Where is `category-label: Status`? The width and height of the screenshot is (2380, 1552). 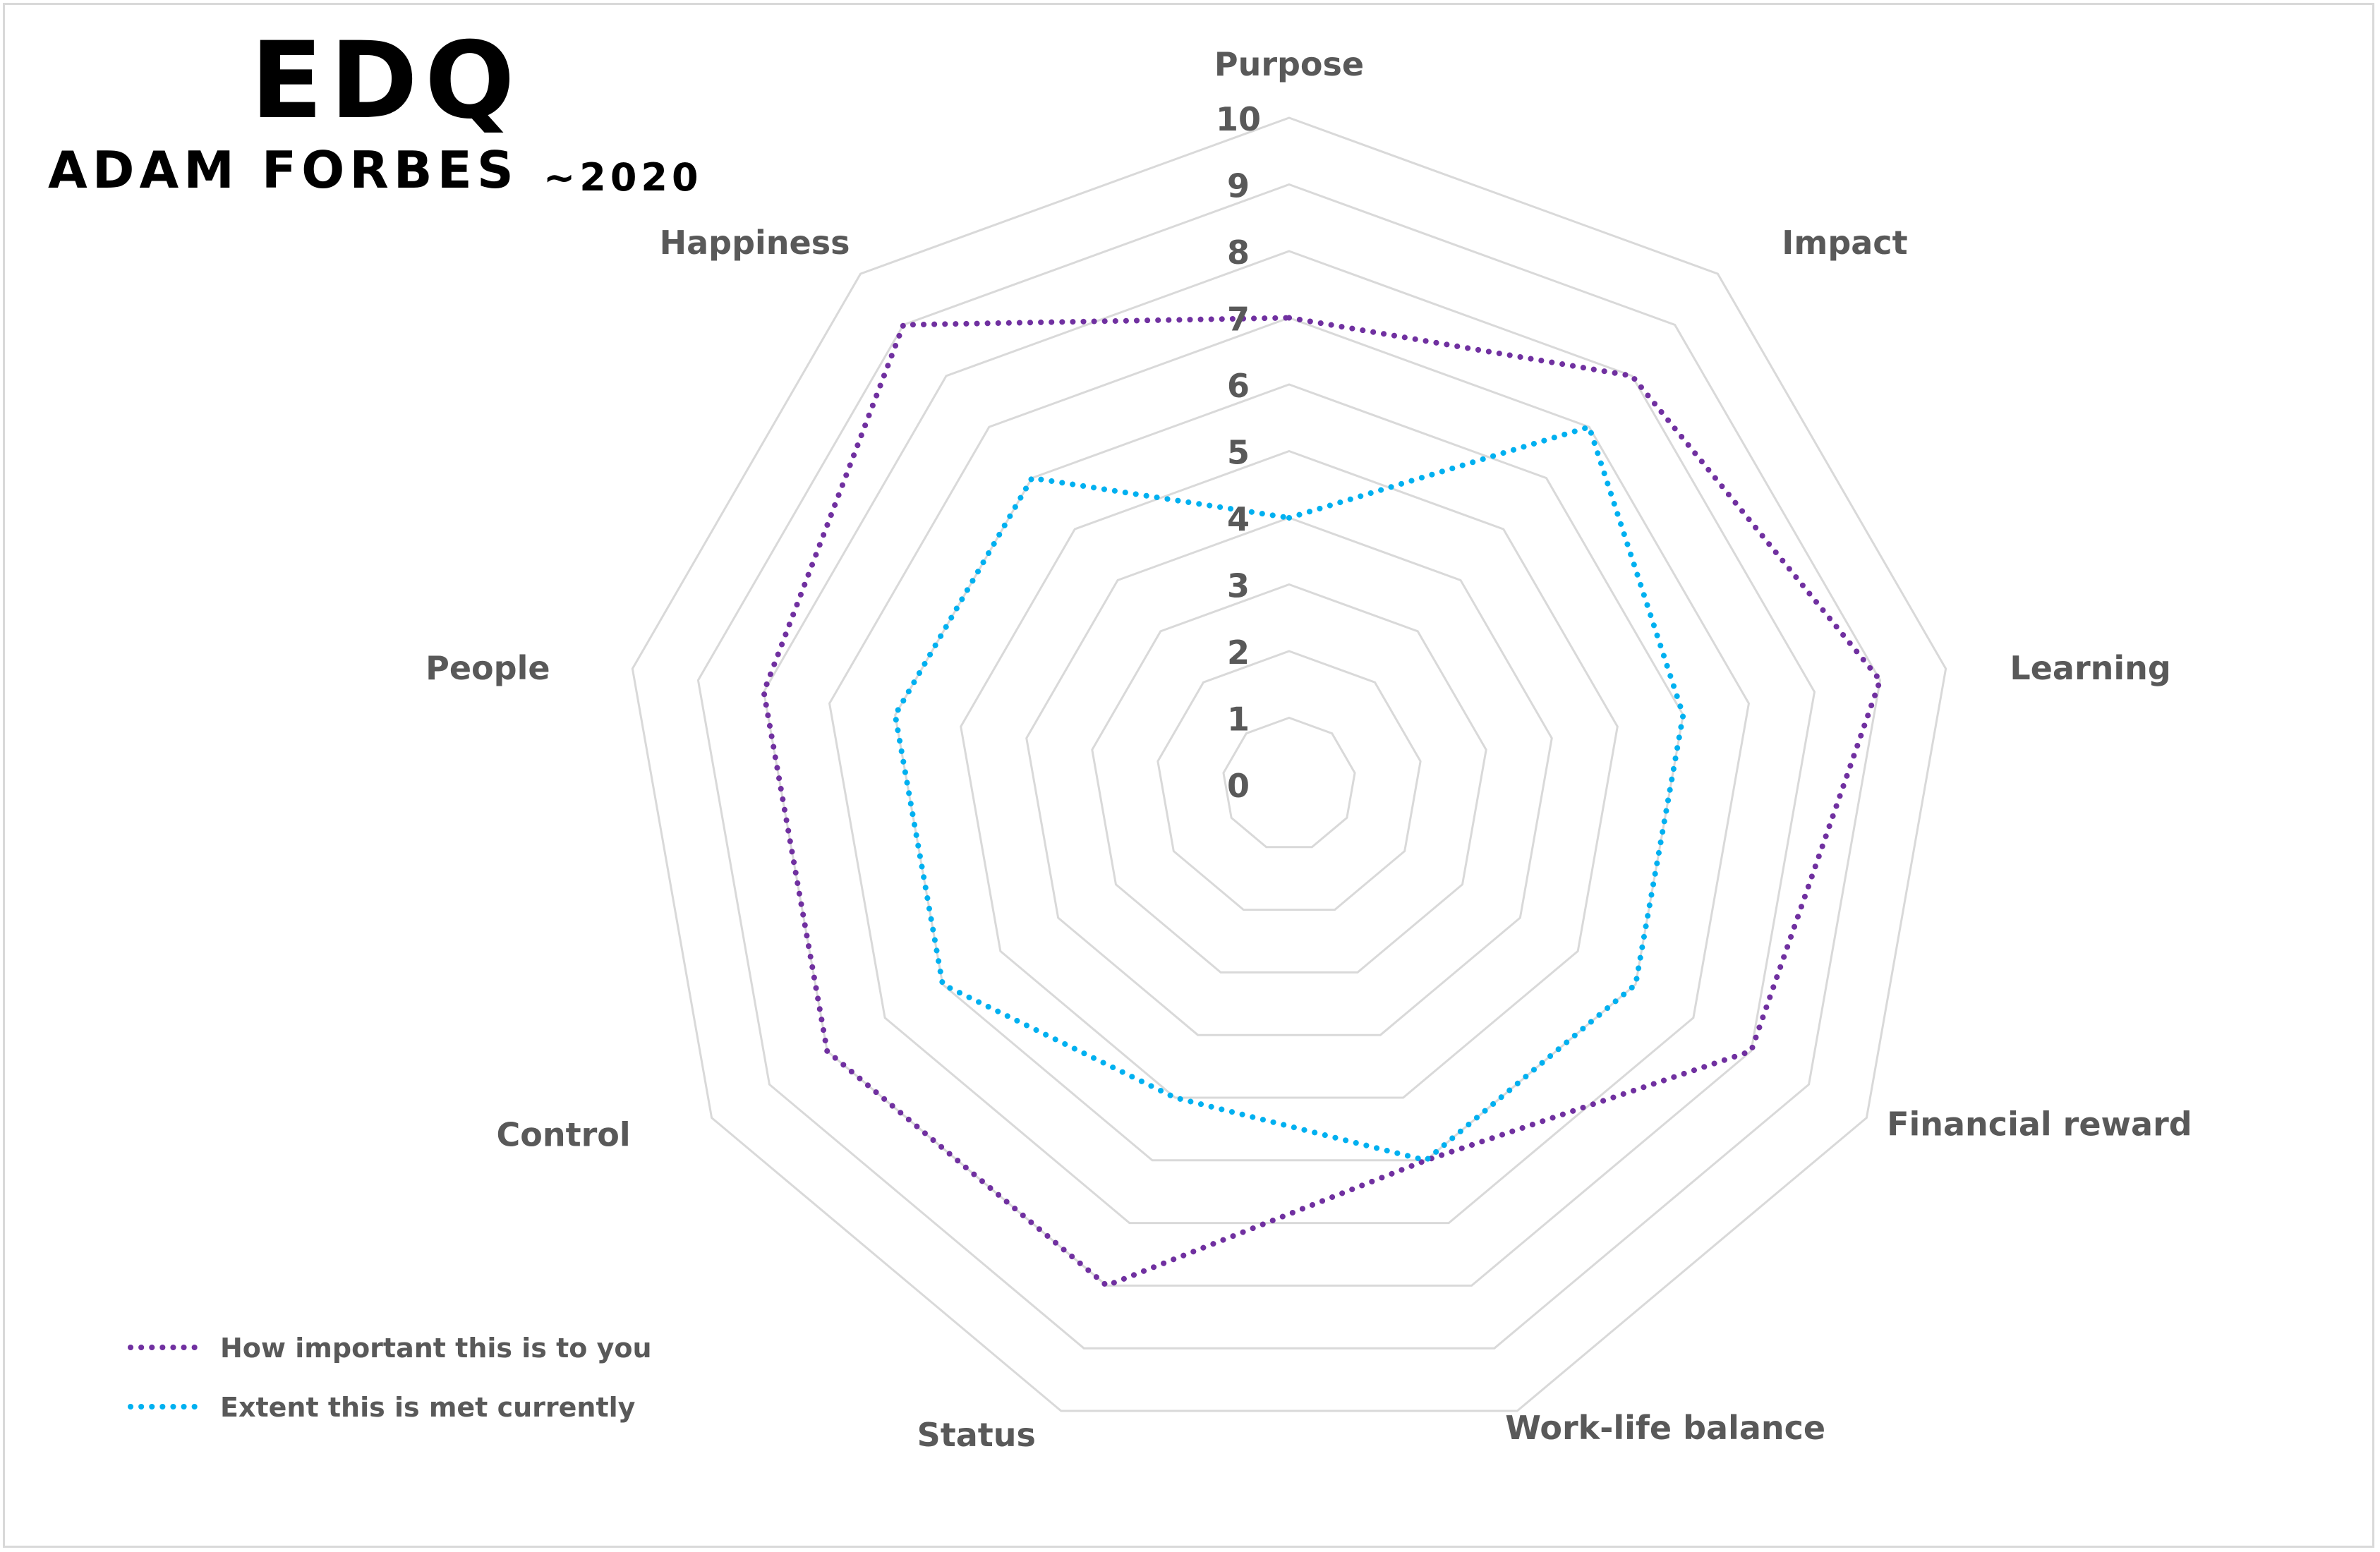 category-label: Status is located at coordinates (976, 1435).